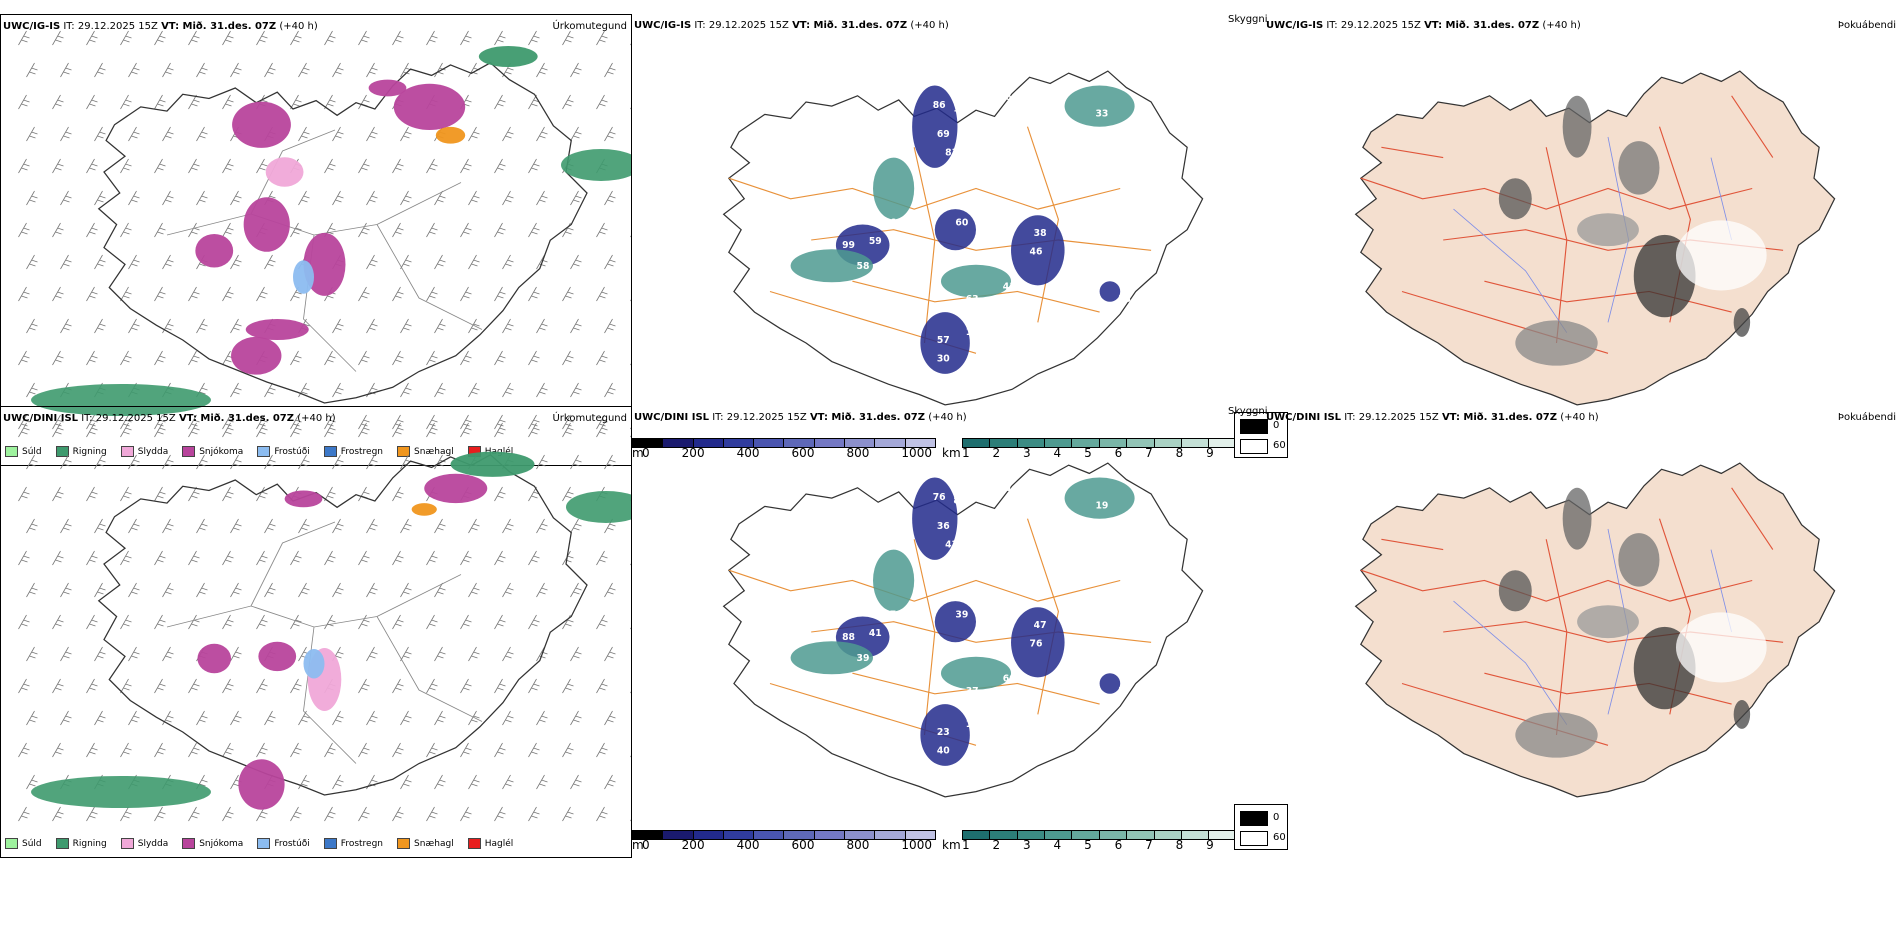 This screenshot has height=950, width=1900. Describe the element at coordinates (929, 25) in the screenshot. I see `lead-time: (+40 h)` at that location.